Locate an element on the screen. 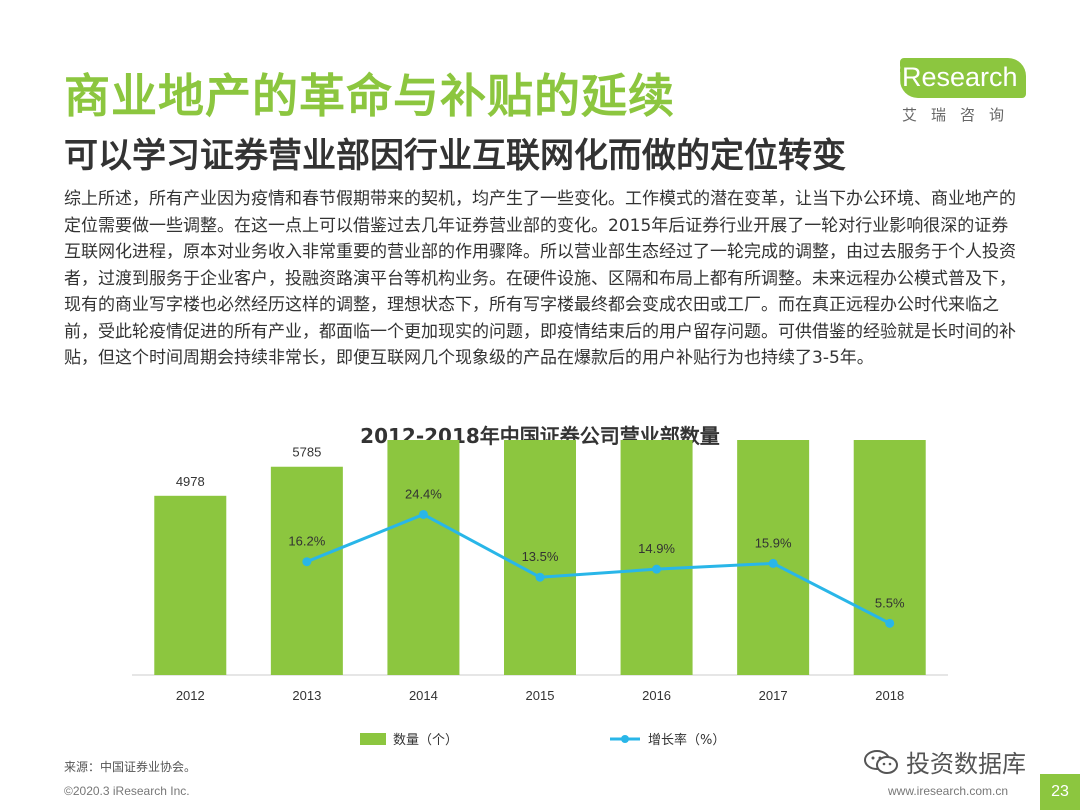 Image resolution: width=1080 pixels, height=810 pixels. bar-2017 is located at coordinates (773, 557).